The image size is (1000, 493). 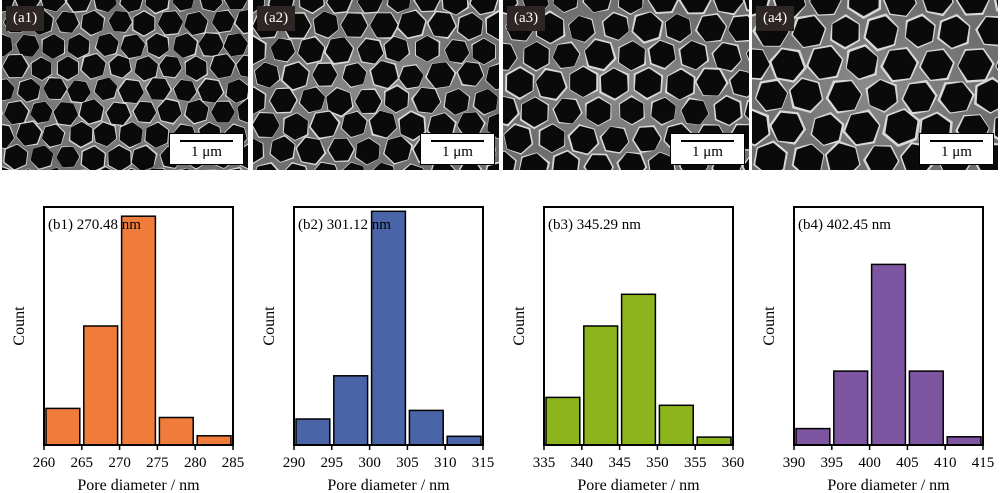 What do you see at coordinates (119, 463) in the screenshot?
I see `x-tick-label: 270` at bounding box center [119, 463].